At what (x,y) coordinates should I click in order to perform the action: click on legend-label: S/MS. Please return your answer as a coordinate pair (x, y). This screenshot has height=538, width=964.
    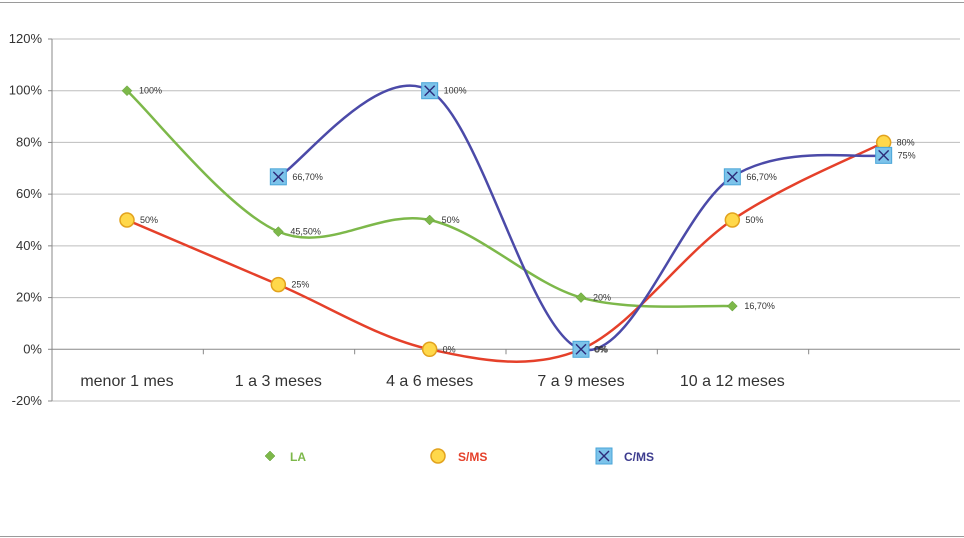
    Looking at the image, I should click on (472, 457).